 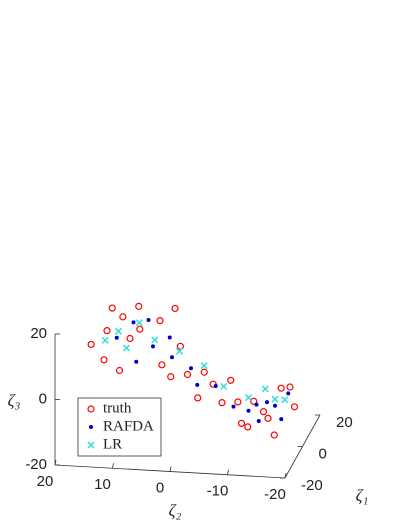 I want to click on y-tick-label: -20, so click(x=275, y=494).